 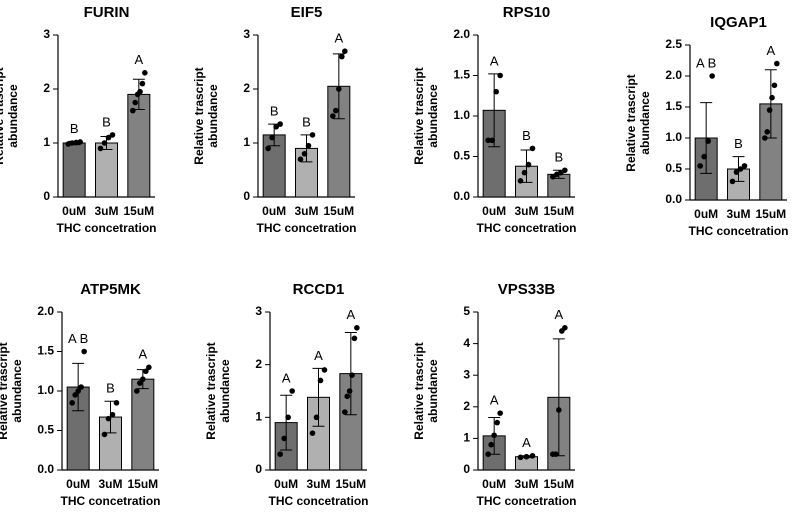 What do you see at coordinates (673, 44) in the screenshot?
I see `y-tick-label: 2.5` at bounding box center [673, 44].